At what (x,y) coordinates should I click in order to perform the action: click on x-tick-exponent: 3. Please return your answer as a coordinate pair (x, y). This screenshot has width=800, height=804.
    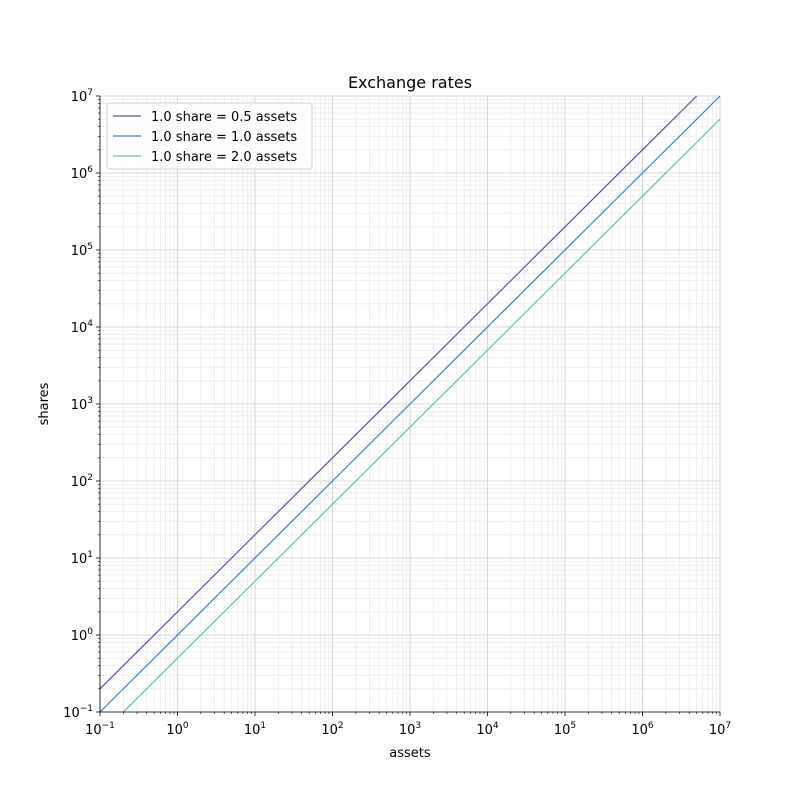
    Looking at the image, I should click on (418, 726).